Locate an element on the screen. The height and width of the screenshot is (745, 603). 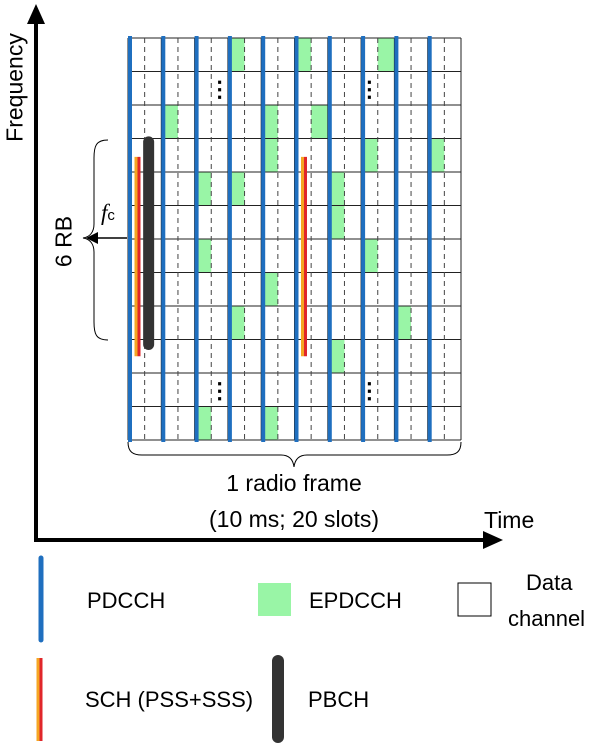
fc-label: fc is located at coordinates (108, 212).